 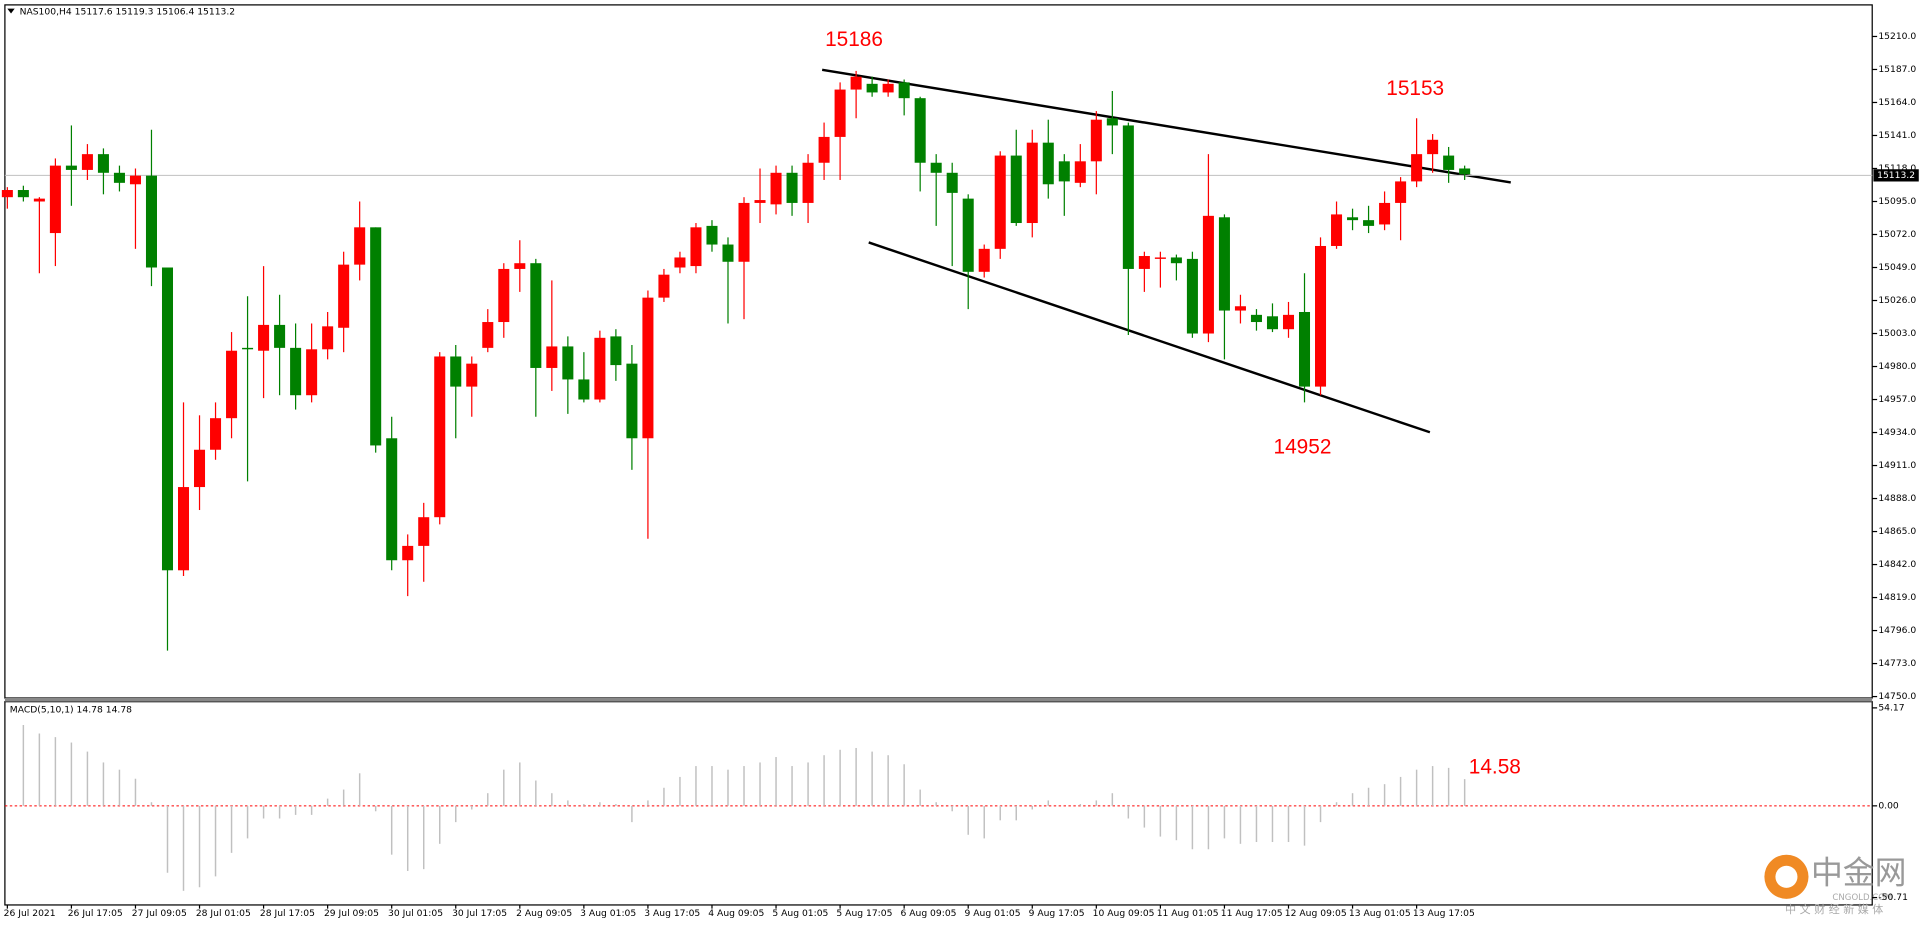 I want to click on y-tick-label: 14819.0, so click(x=1897, y=597).